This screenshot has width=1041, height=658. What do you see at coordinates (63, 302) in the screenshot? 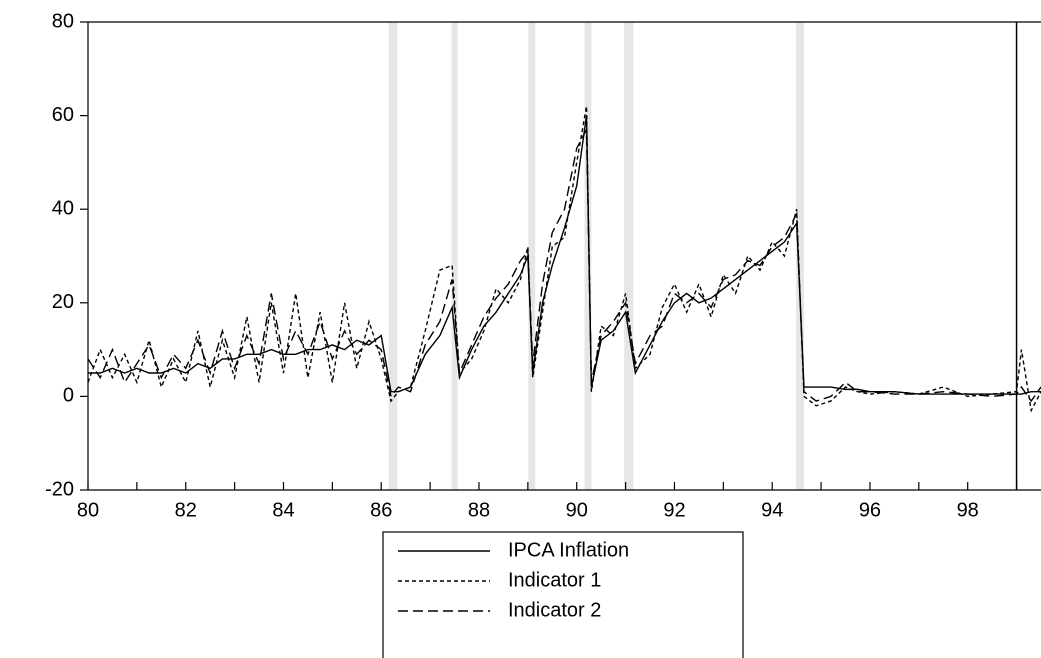
I see `y-tick-label: 20` at bounding box center [63, 302].